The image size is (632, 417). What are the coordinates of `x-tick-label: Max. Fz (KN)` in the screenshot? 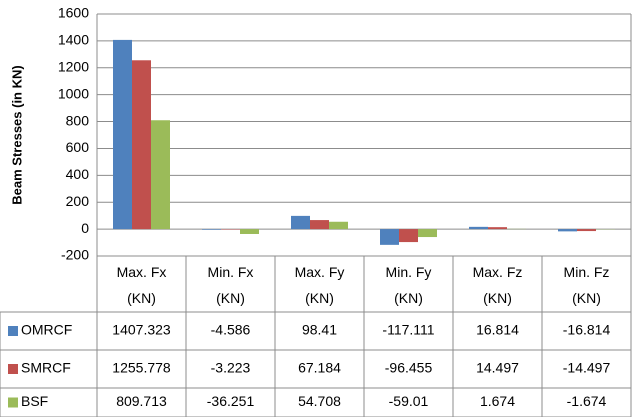 It's located at (497, 285).